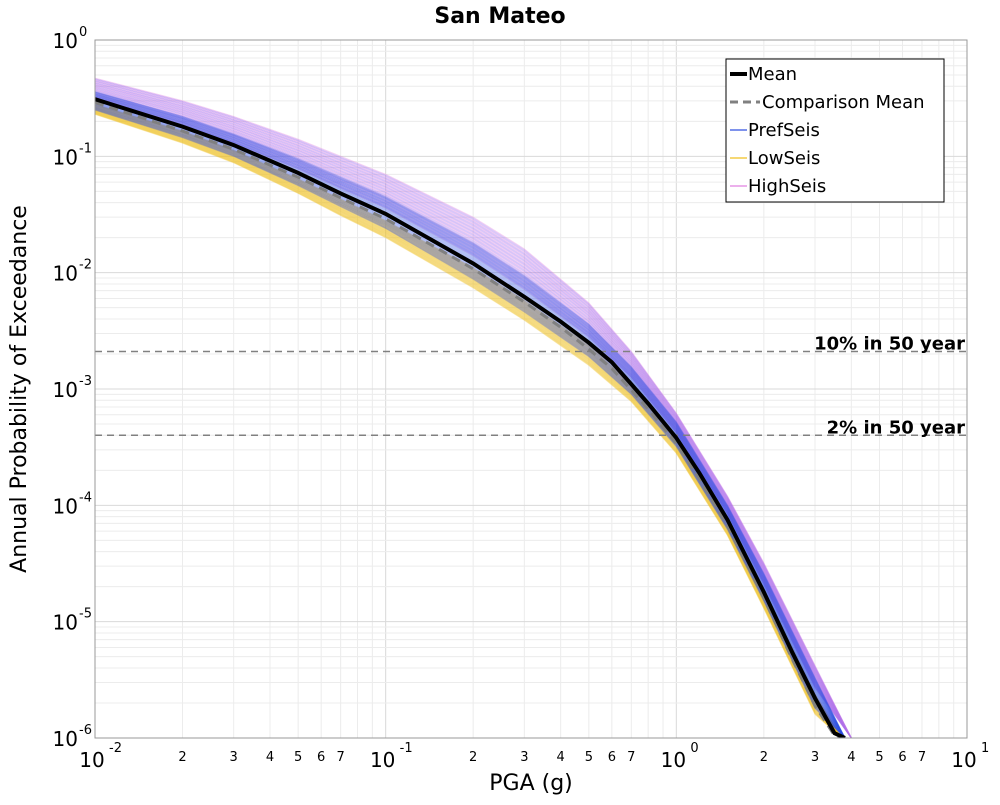 Image resolution: width=1000 pixels, height=805 pixels. What do you see at coordinates (889, 386) in the screenshot?
I see `reference-labels: 10% in 50 year 2% in 50 year` at bounding box center [889, 386].